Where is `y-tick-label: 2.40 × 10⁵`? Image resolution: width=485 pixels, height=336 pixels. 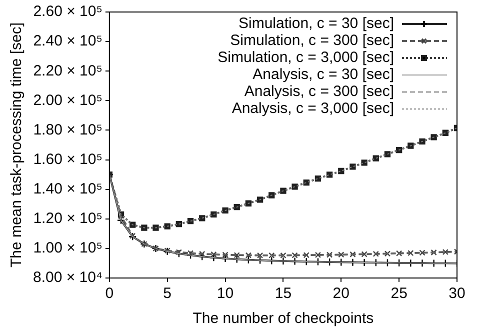 y-tick-label: 2.40 × 10⁵ is located at coordinates (67, 41).